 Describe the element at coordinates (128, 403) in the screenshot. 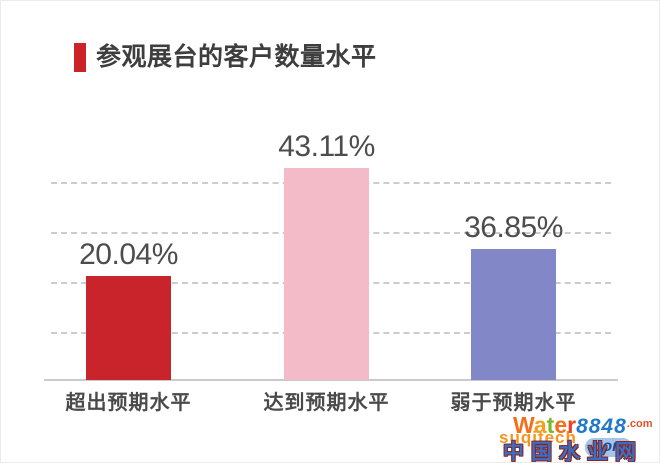

I see `category-label: 超出预期水平` at that location.